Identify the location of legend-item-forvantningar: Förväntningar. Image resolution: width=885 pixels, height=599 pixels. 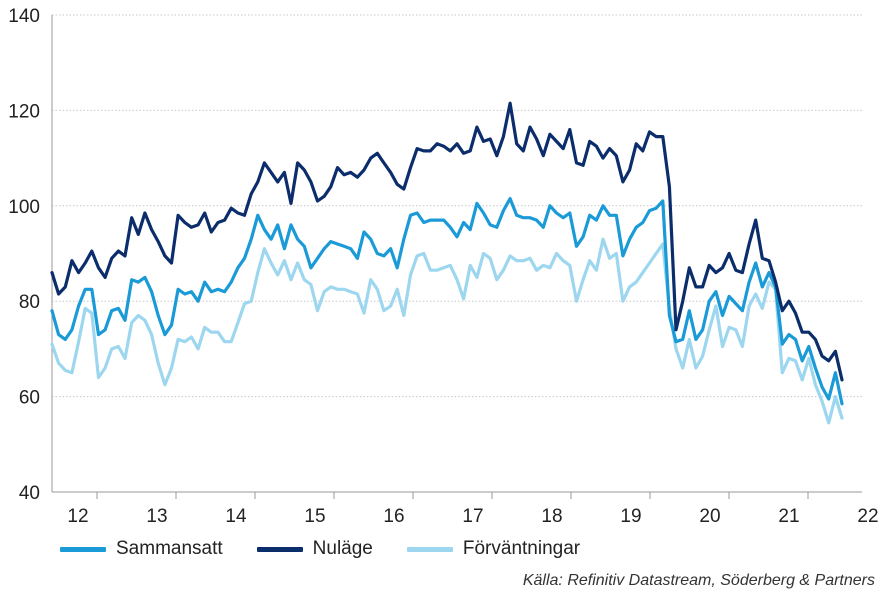
(493, 549).